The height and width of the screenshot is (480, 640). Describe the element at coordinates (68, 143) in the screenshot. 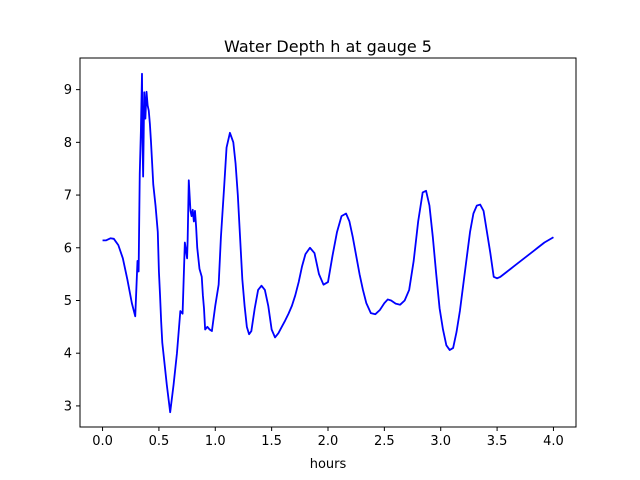

I see `y-tick-label: 8` at that location.